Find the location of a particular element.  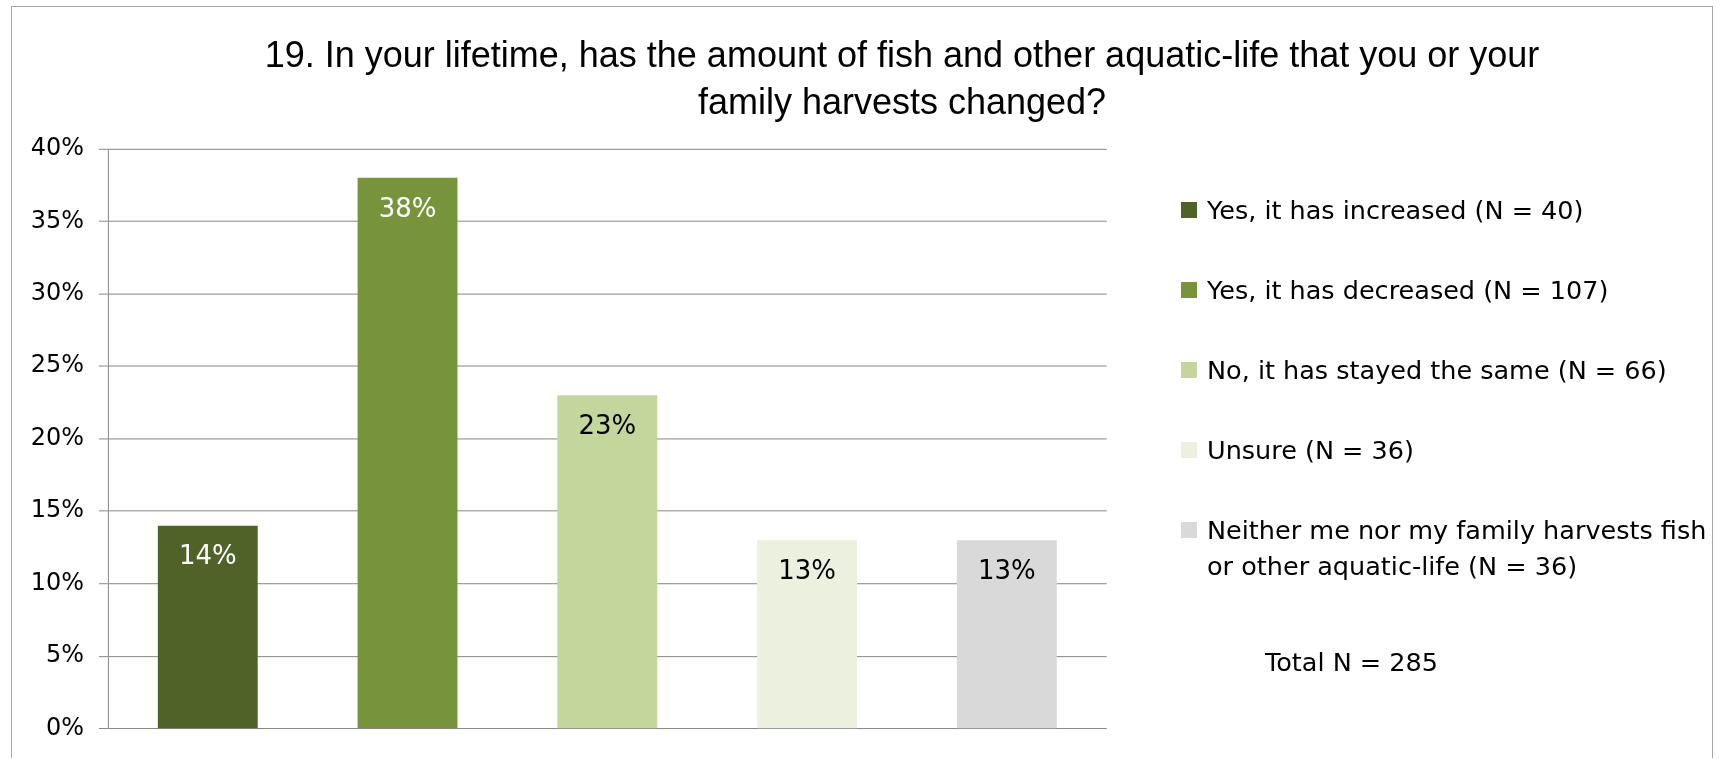

y-tick-label: 15% is located at coordinates (57, 509).